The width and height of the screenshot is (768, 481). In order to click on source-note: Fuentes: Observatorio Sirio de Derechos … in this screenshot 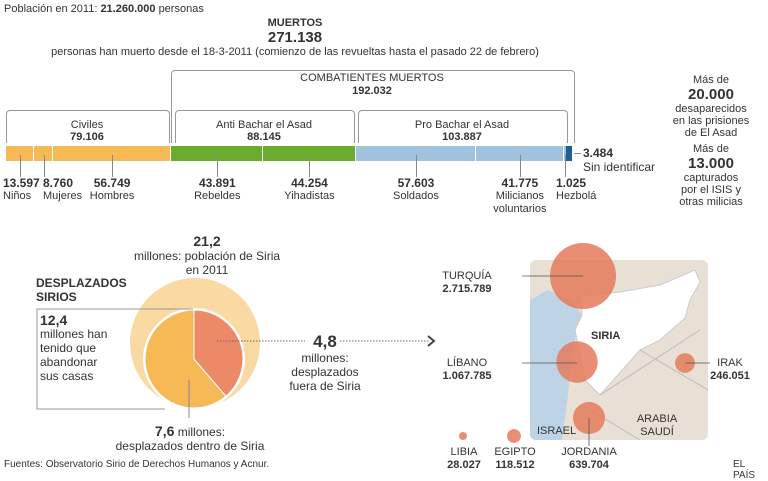, I will do `click(137, 464)`.